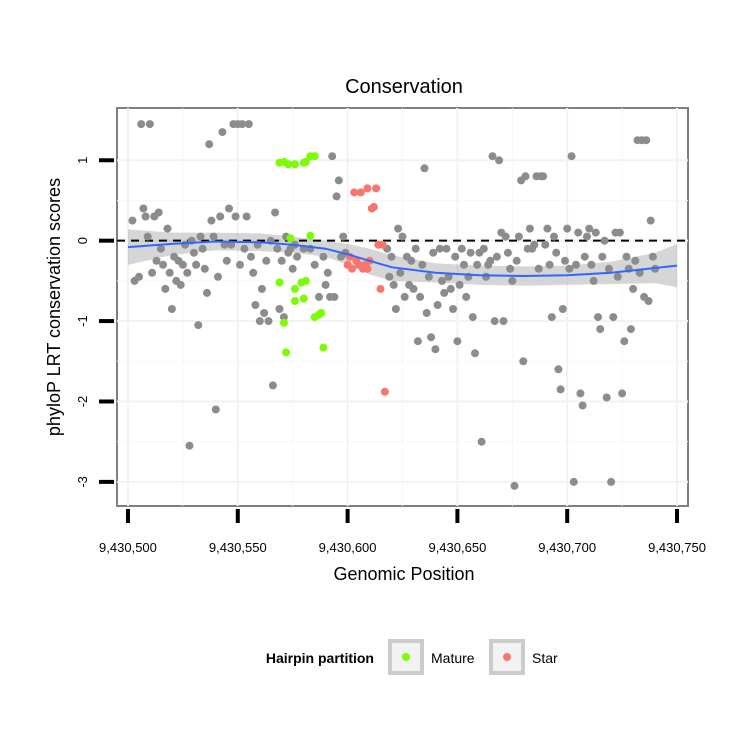  What do you see at coordinates (82, 240) in the screenshot?
I see `y-tick-label: 0` at bounding box center [82, 240].